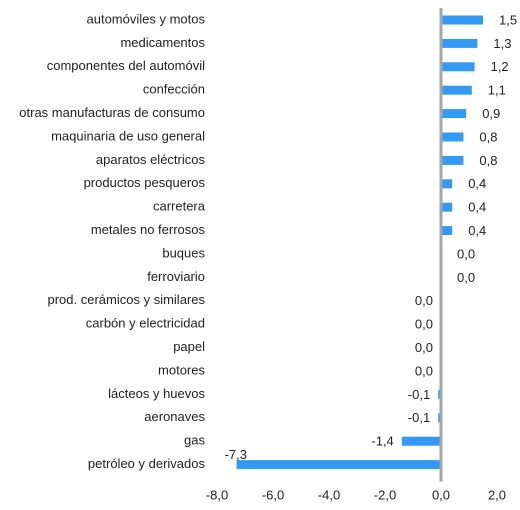 The height and width of the screenshot is (510, 520). What do you see at coordinates (181, 369) in the screenshot?
I see `category-label: motores` at bounding box center [181, 369].